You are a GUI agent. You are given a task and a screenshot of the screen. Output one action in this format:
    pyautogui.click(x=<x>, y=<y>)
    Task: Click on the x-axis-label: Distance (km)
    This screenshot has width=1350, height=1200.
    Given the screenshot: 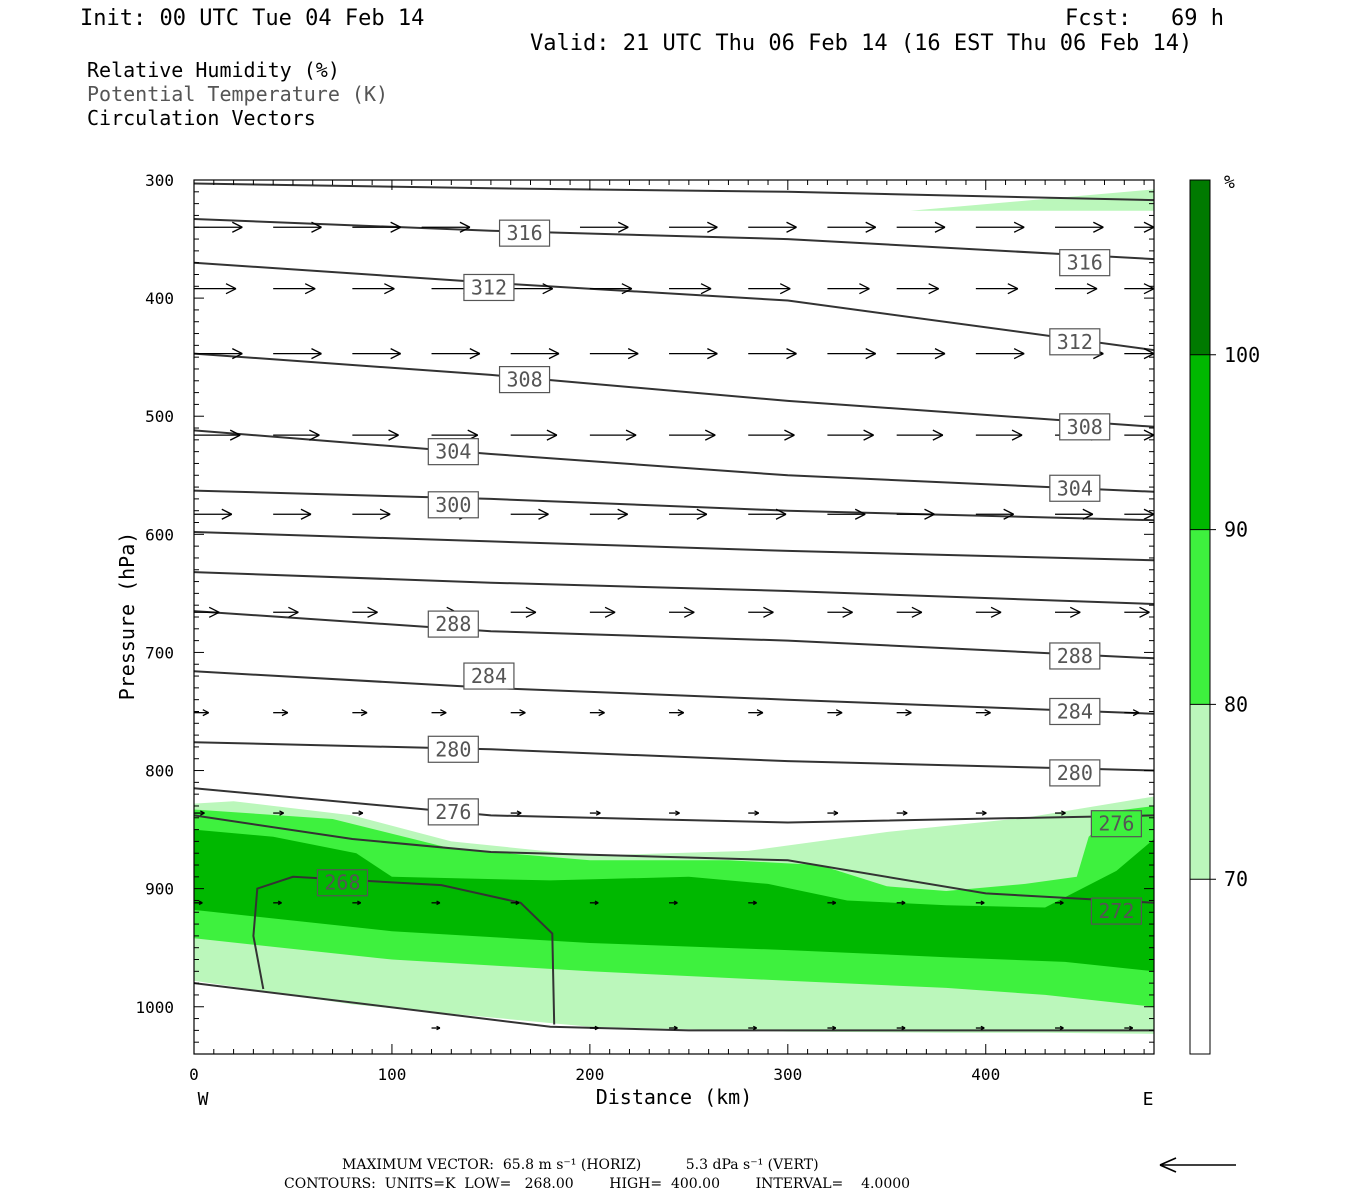 What is the action you would take?
    pyautogui.click(x=674, y=1097)
    